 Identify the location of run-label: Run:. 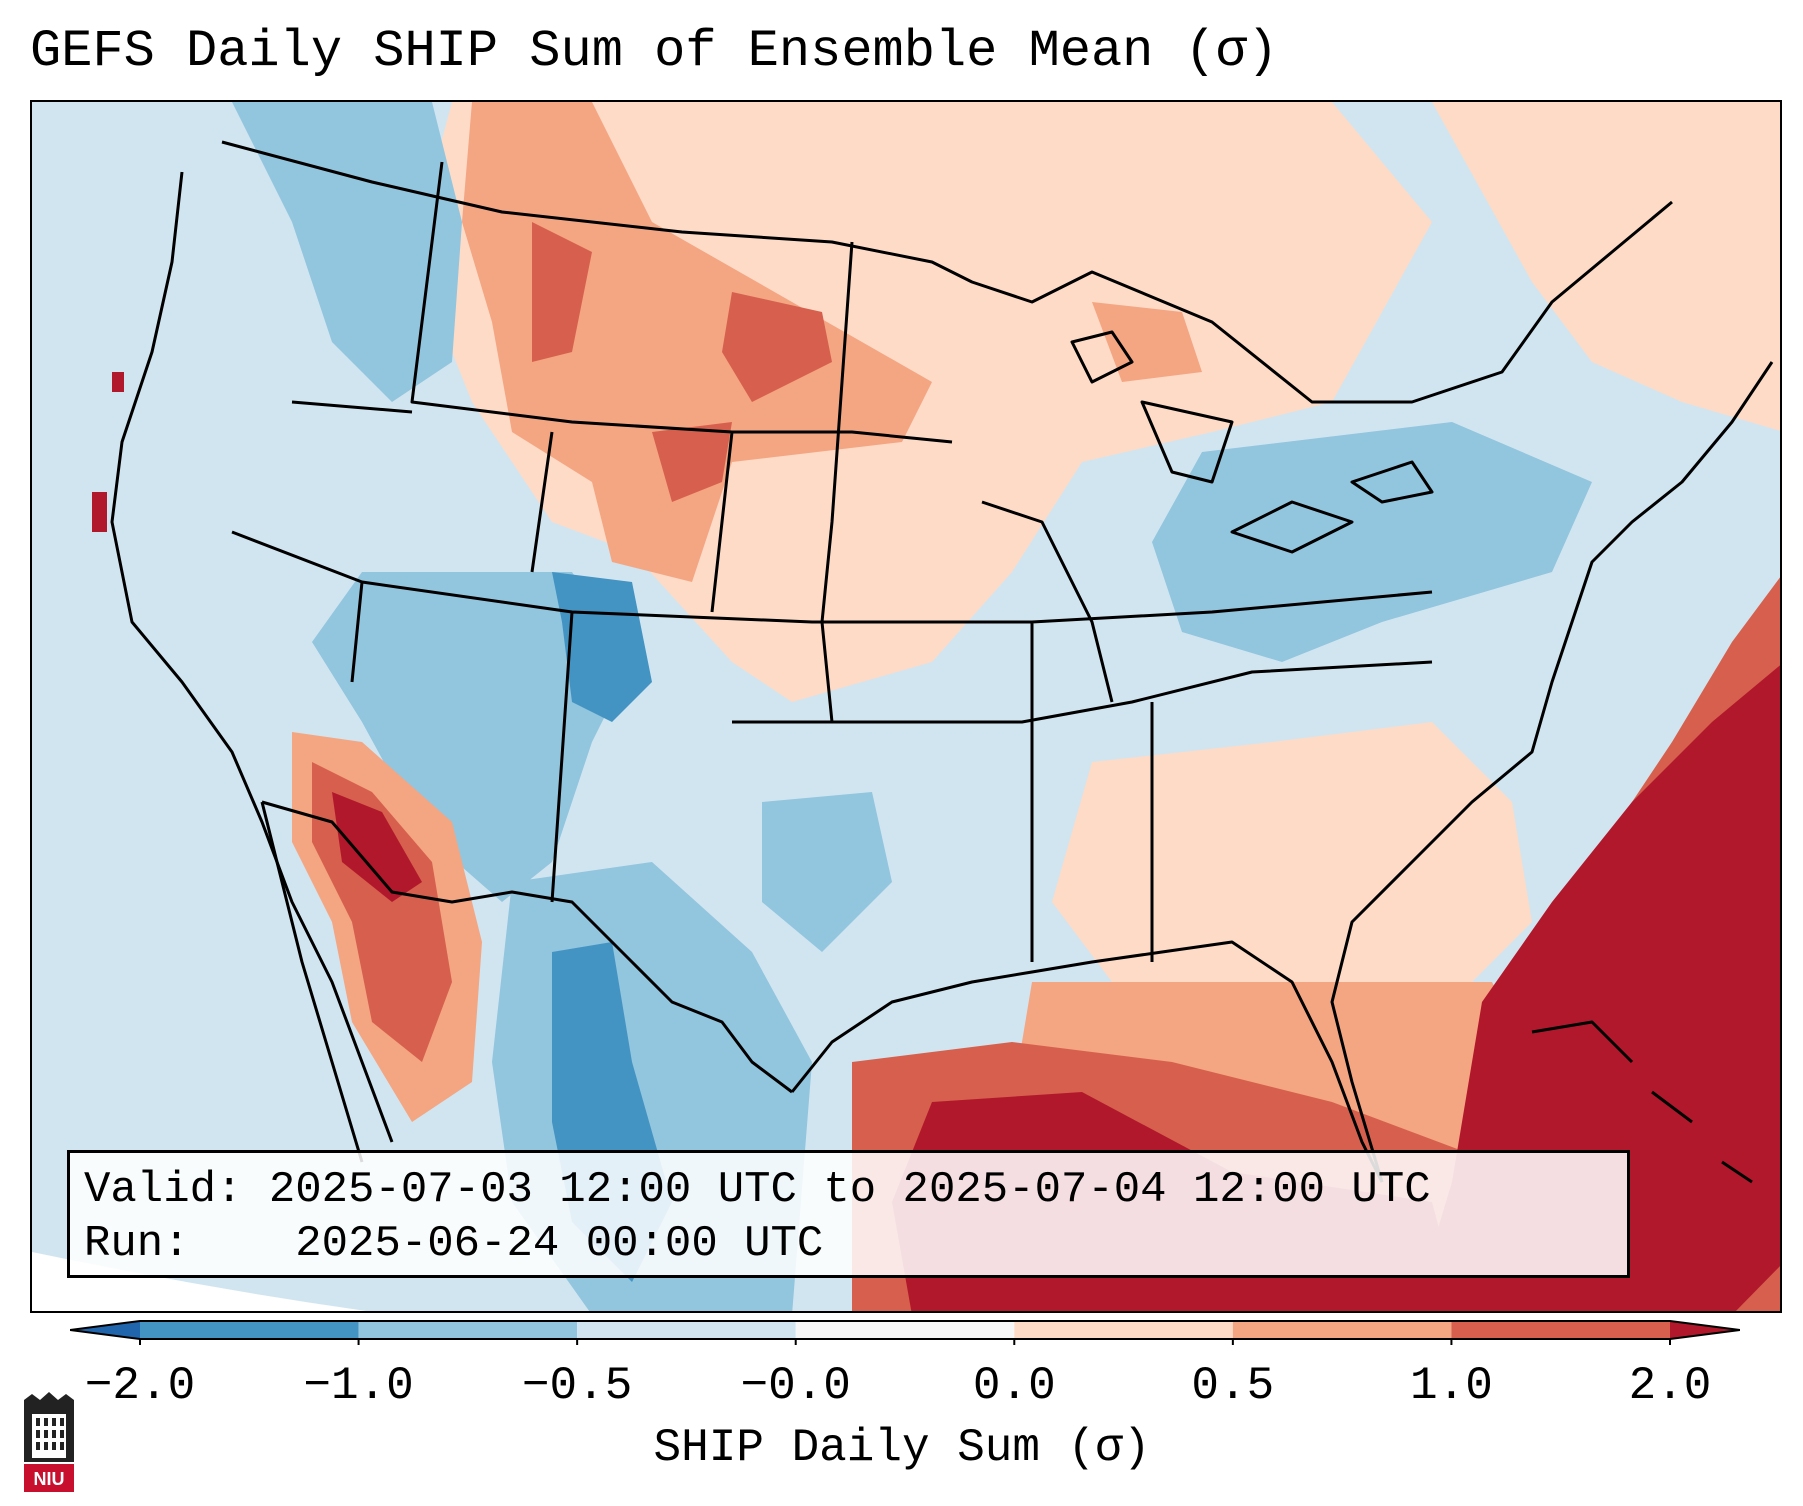
(137, 1244).